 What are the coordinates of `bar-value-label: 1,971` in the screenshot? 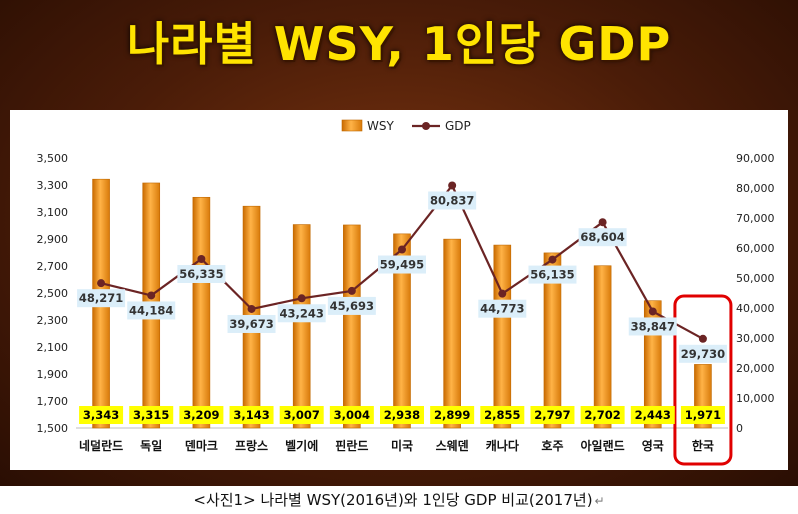 It's located at (703, 415).